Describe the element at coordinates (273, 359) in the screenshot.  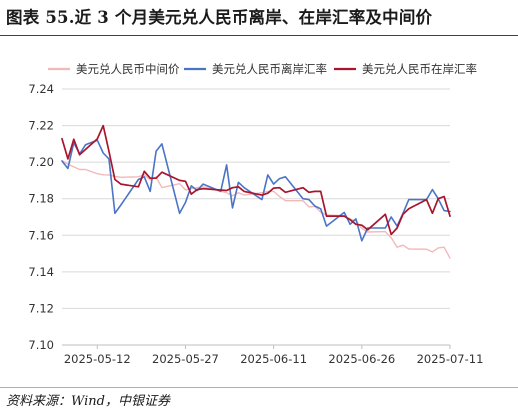
I see `x-tick-label: 2025-06-11` at that location.